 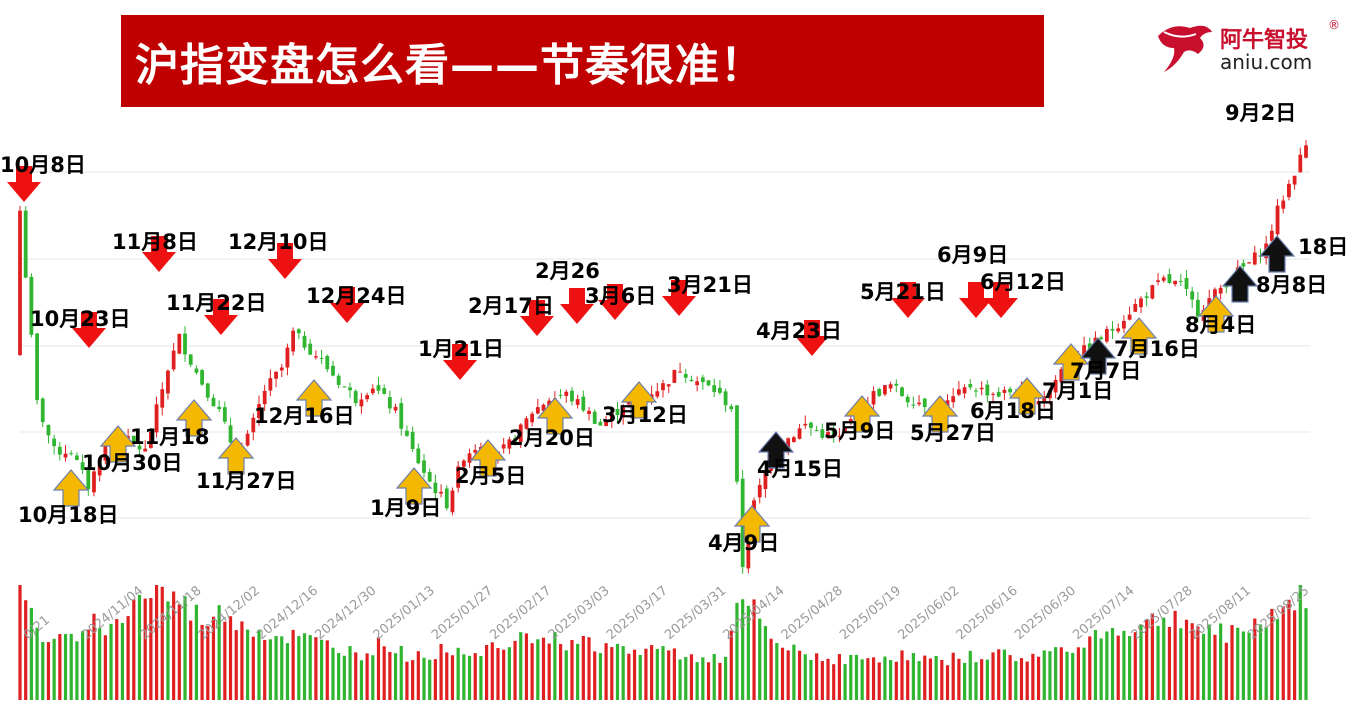 I want to click on annotation-label: 18日, so click(x=1323, y=247).